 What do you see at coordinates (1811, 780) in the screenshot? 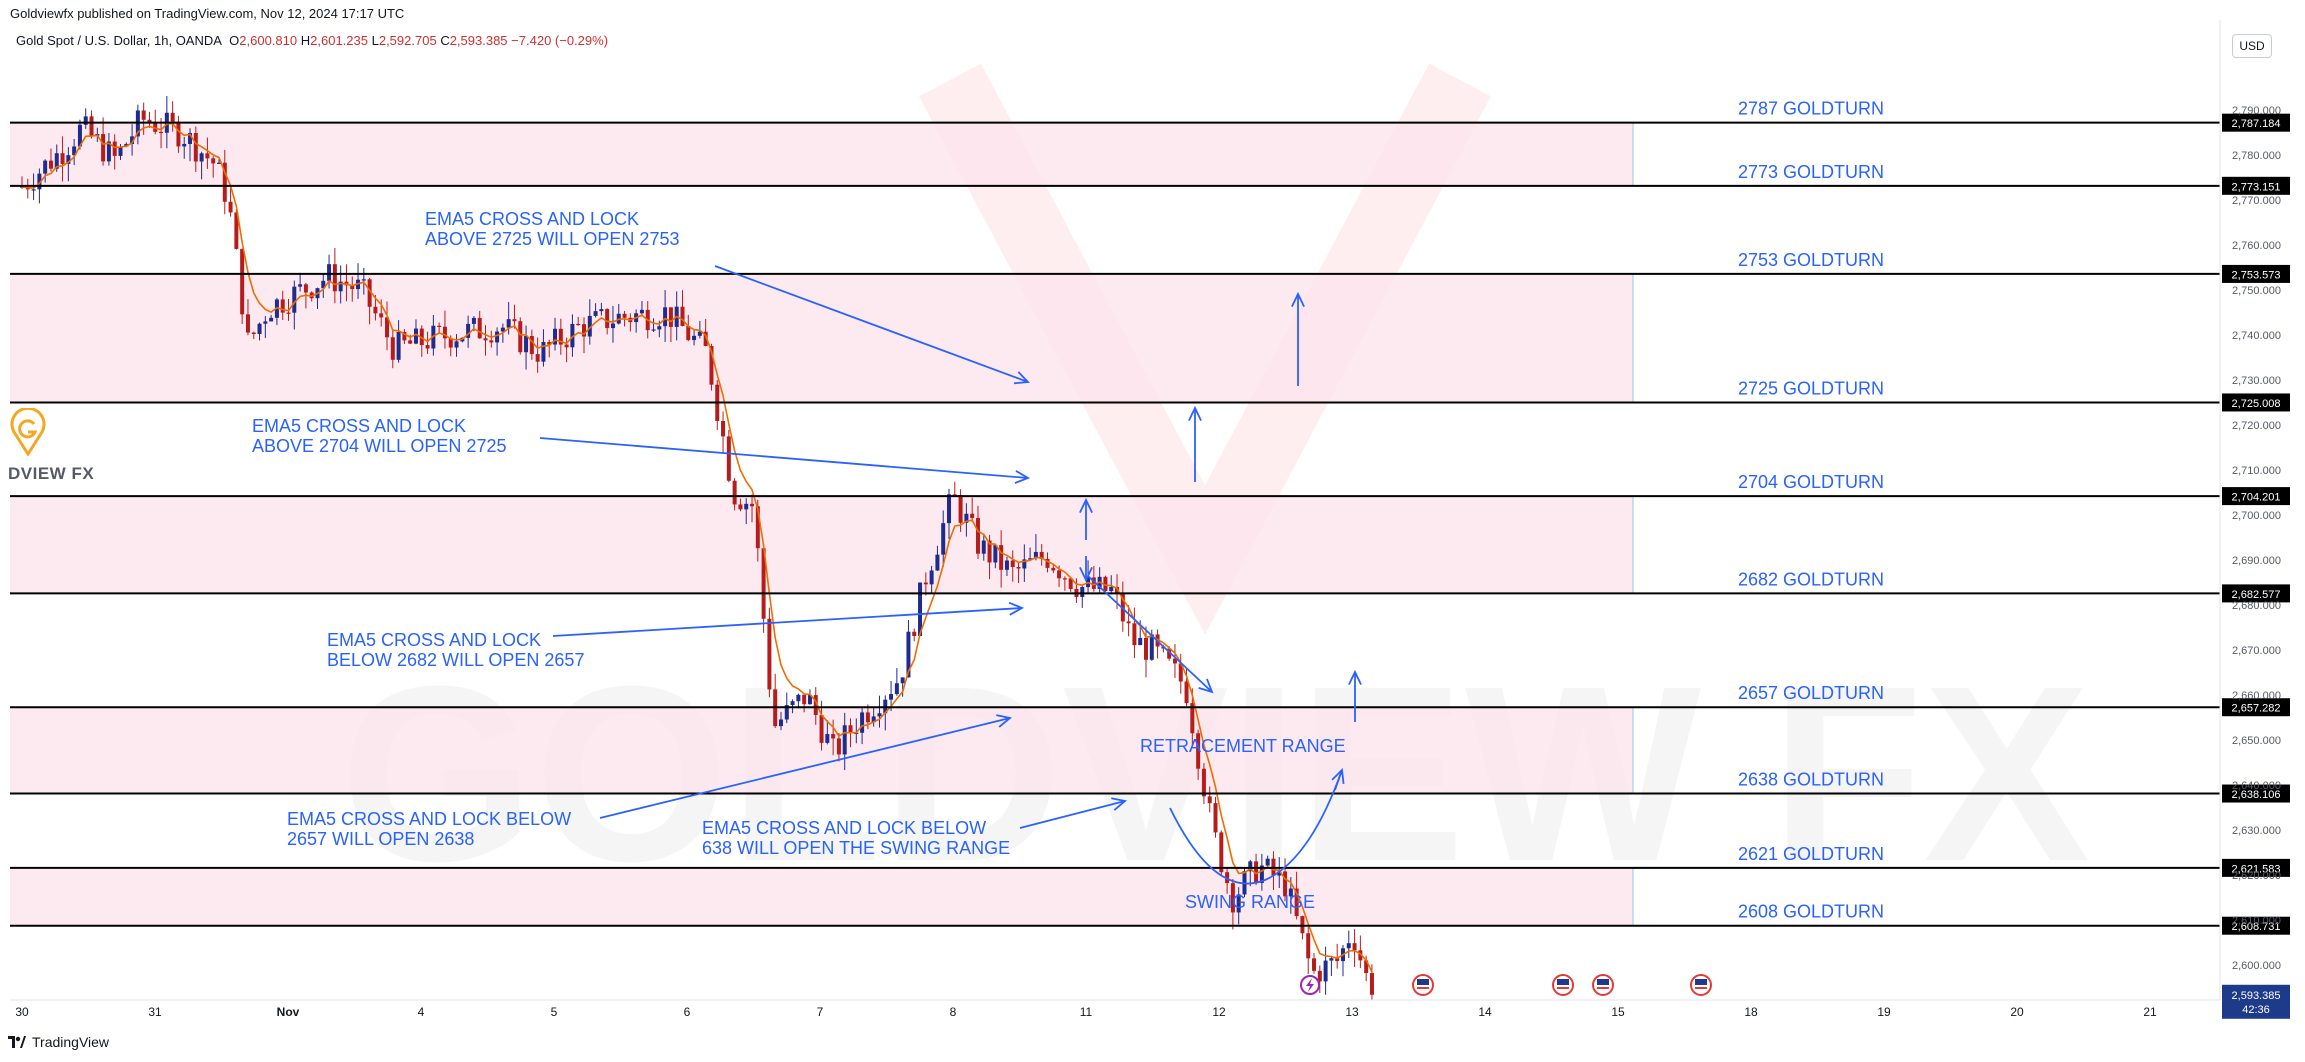
I see `level-label-2638: 2638 GOLDTURN` at bounding box center [1811, 780].